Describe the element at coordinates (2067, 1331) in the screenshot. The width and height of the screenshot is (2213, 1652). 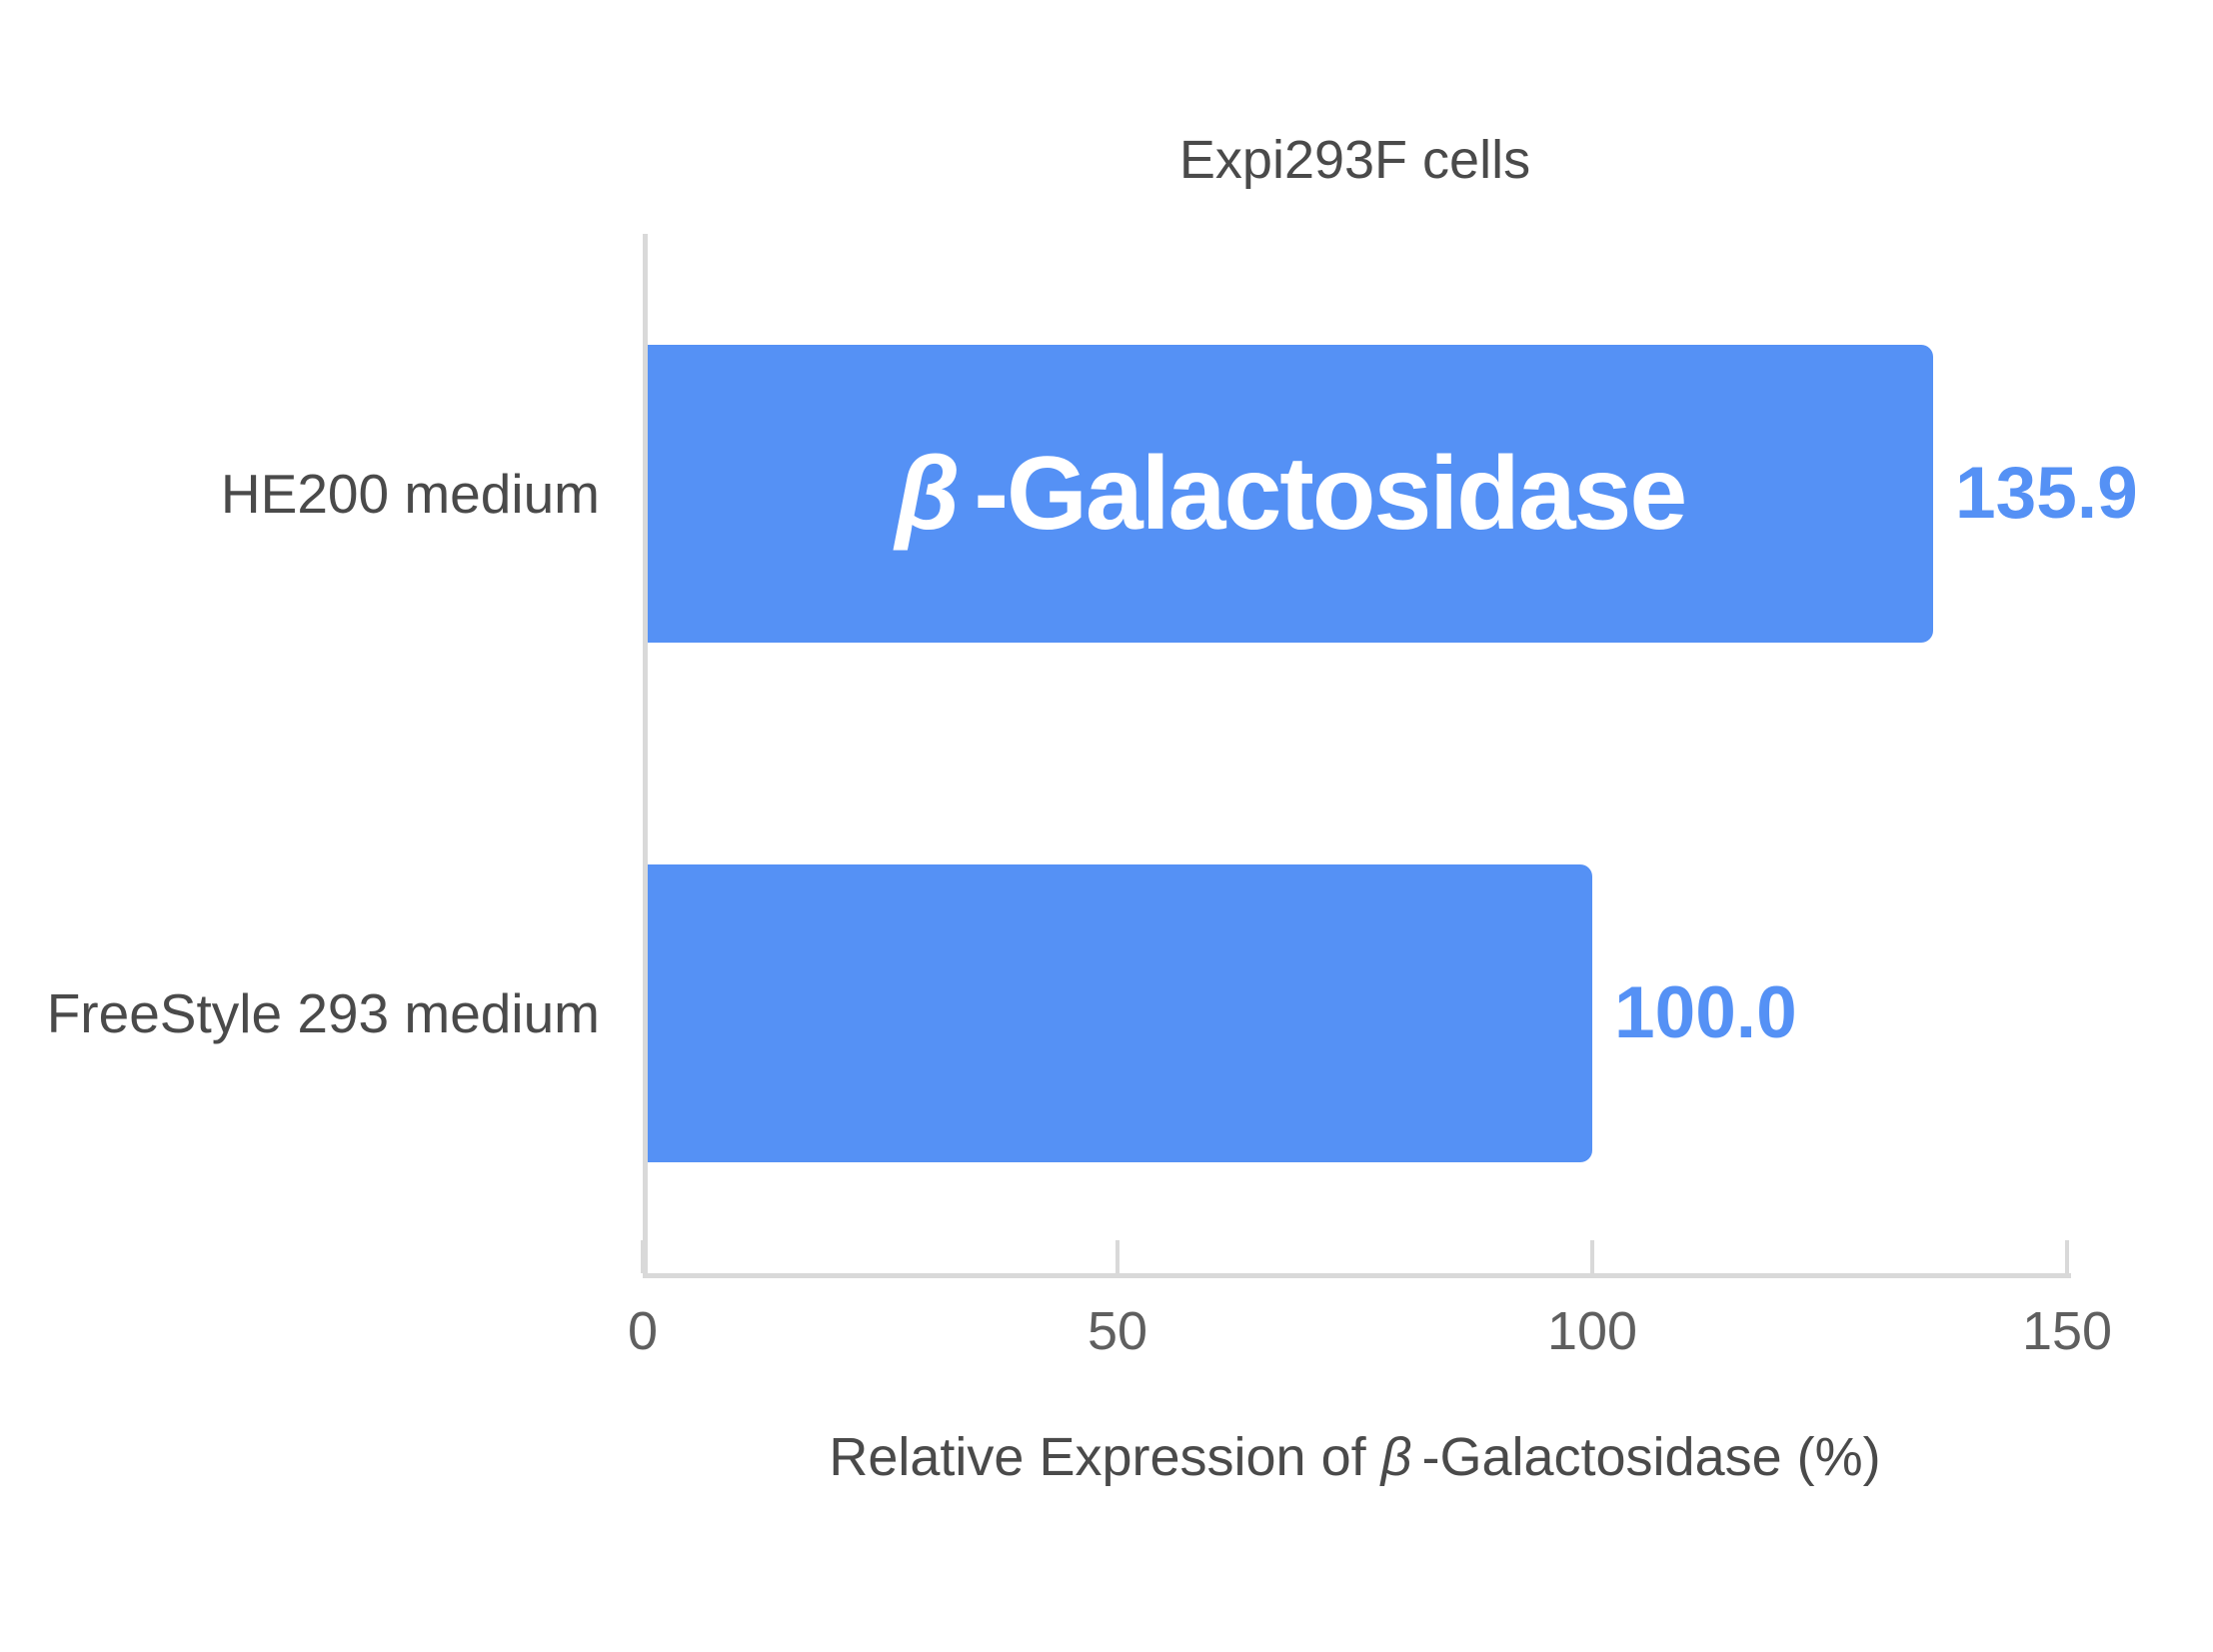
I see `x-tick-label-150: 150` at that location.